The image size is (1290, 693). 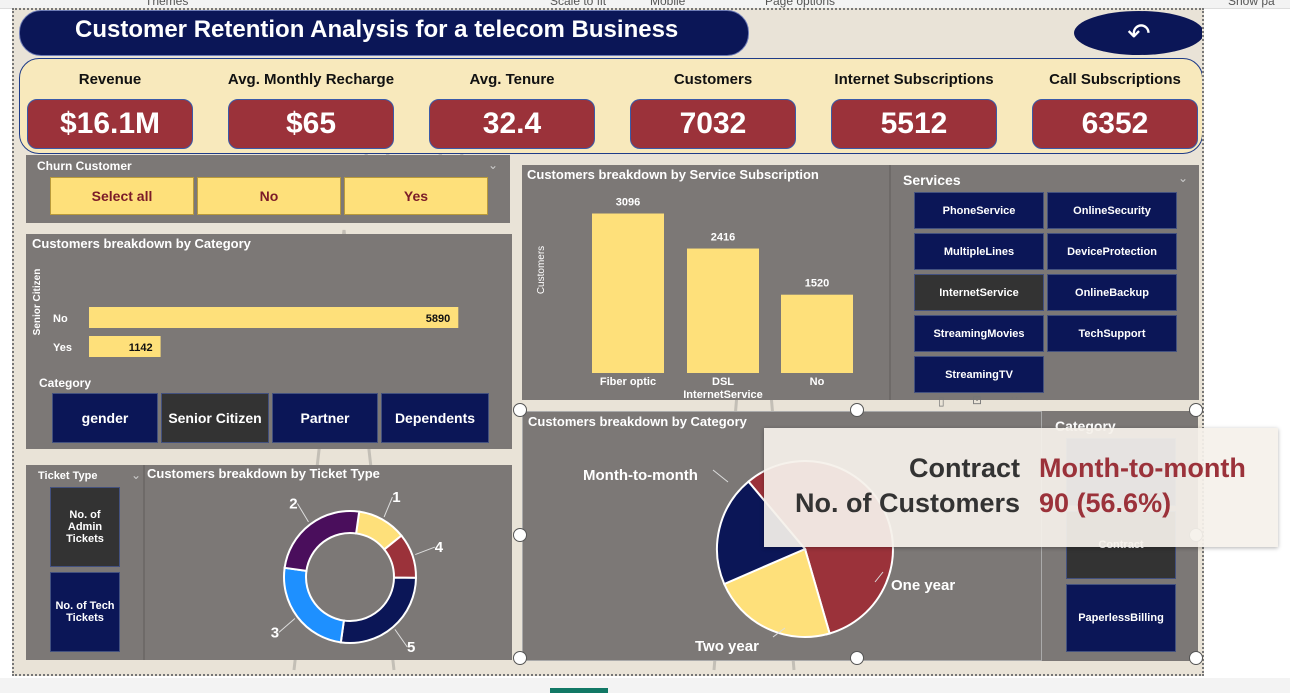 What do you see at coordinates (1251, 4) in the screenshot?
I see `ribbon-show-pane: Show pa` at bounding box center [1251, 4].